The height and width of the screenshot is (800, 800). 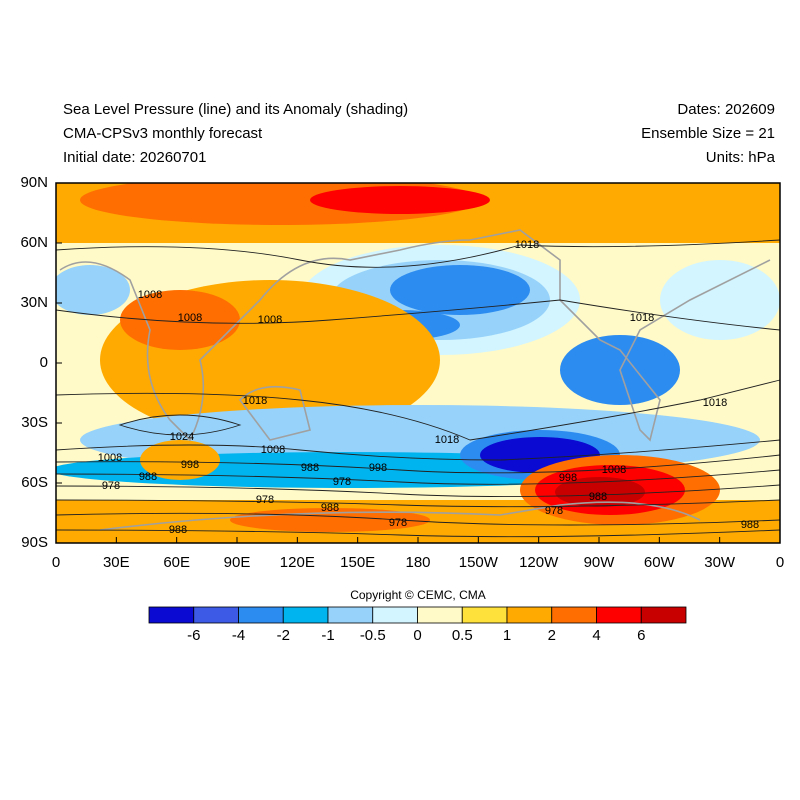 What do you see at coordinates (552, 635) in the screenshot?
I see `colorbar-label: 2` at bounding box center [552, 635].